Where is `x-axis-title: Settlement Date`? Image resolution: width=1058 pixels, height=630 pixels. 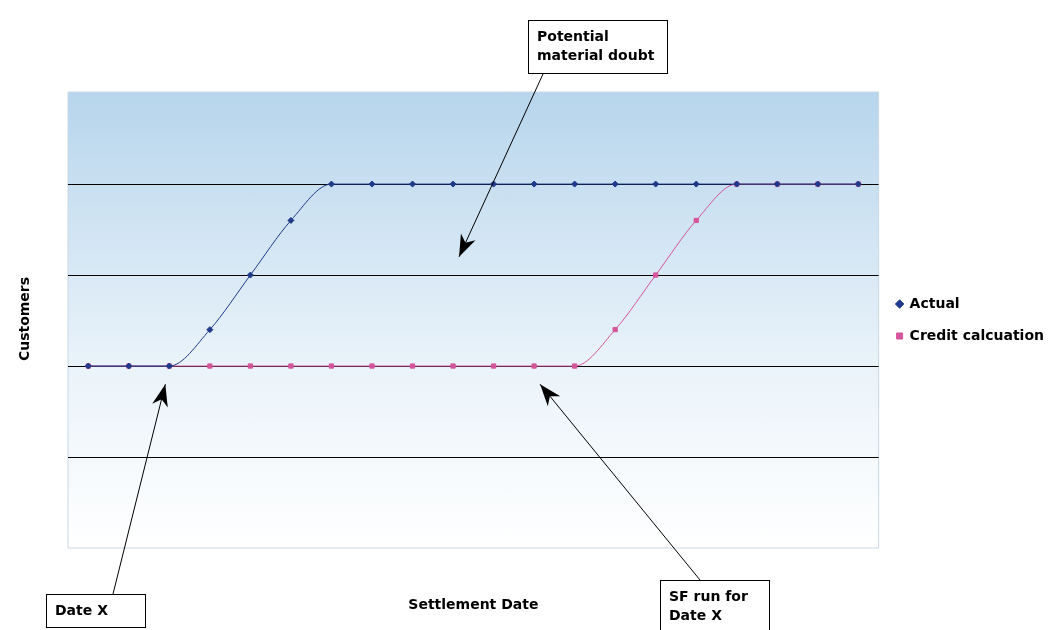 x-axis-title: Settlement Date is located at coordinates (473, 604).